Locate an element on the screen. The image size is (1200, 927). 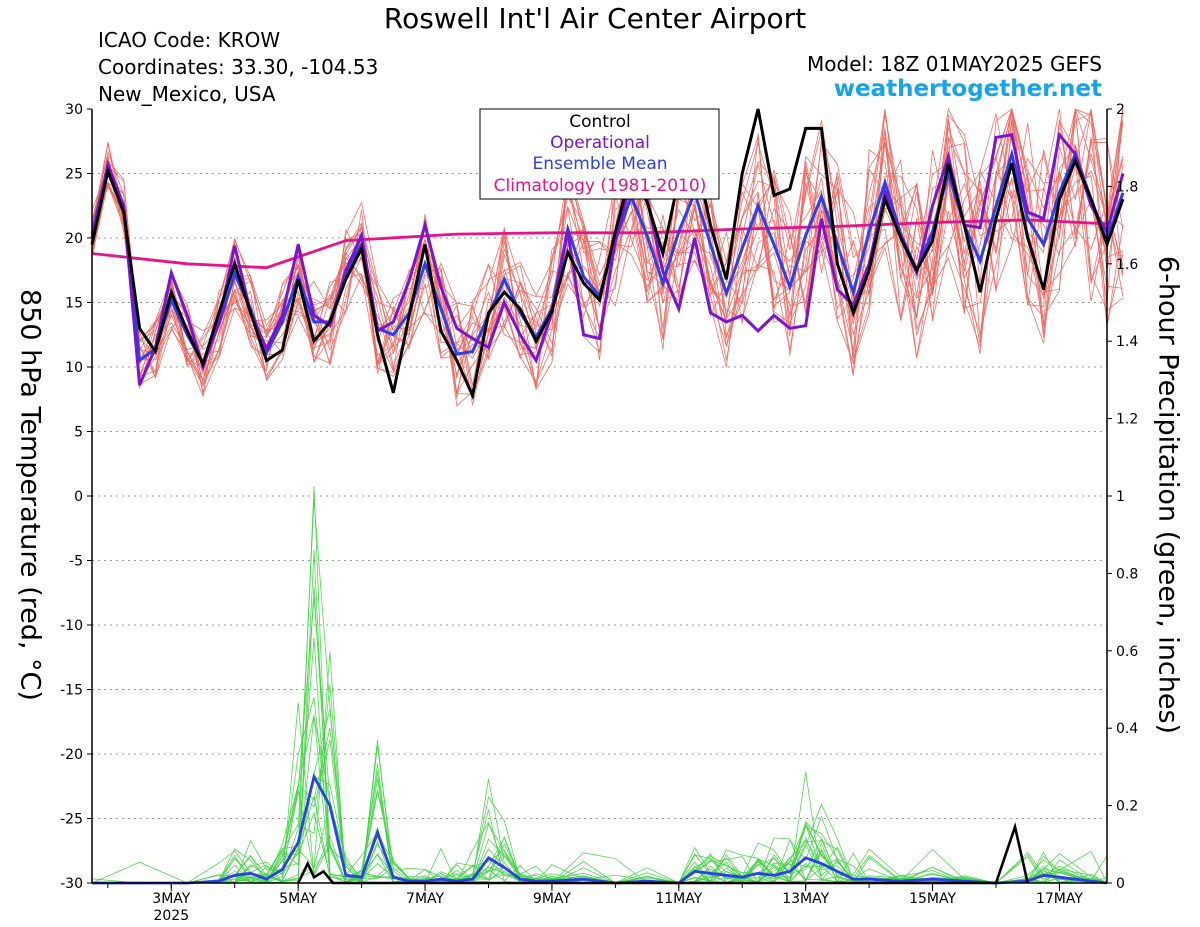
right-tick-label: 1.4 is located at coordinates (1127, 342).